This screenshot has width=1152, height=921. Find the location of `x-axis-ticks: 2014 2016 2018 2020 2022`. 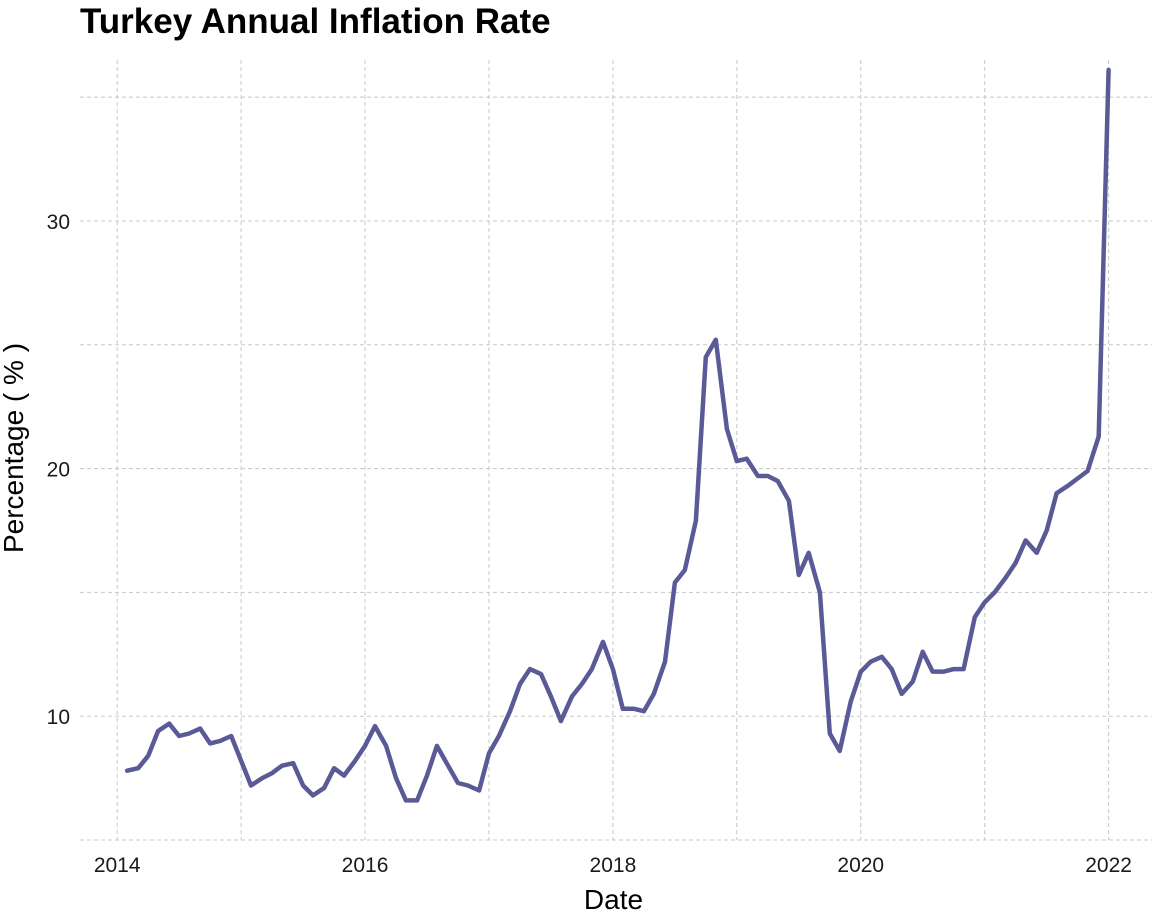

x-axis-ticks: 2014 2016 2018 2020 2022 is located at coordinates (613, 865).